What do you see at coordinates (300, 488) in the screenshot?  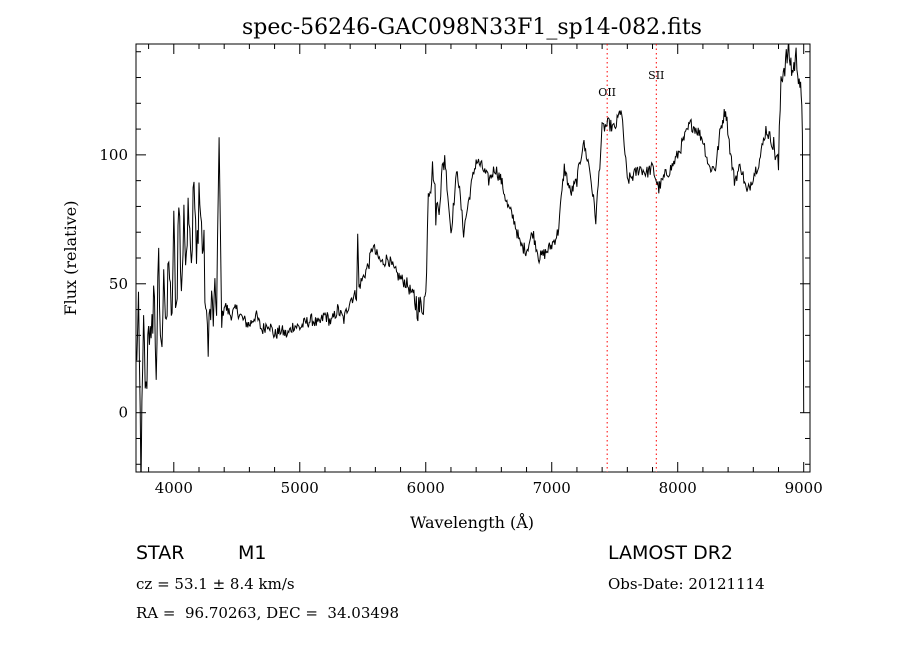 I see `x-tick-label: 5000` at bounding box center [300, 488].